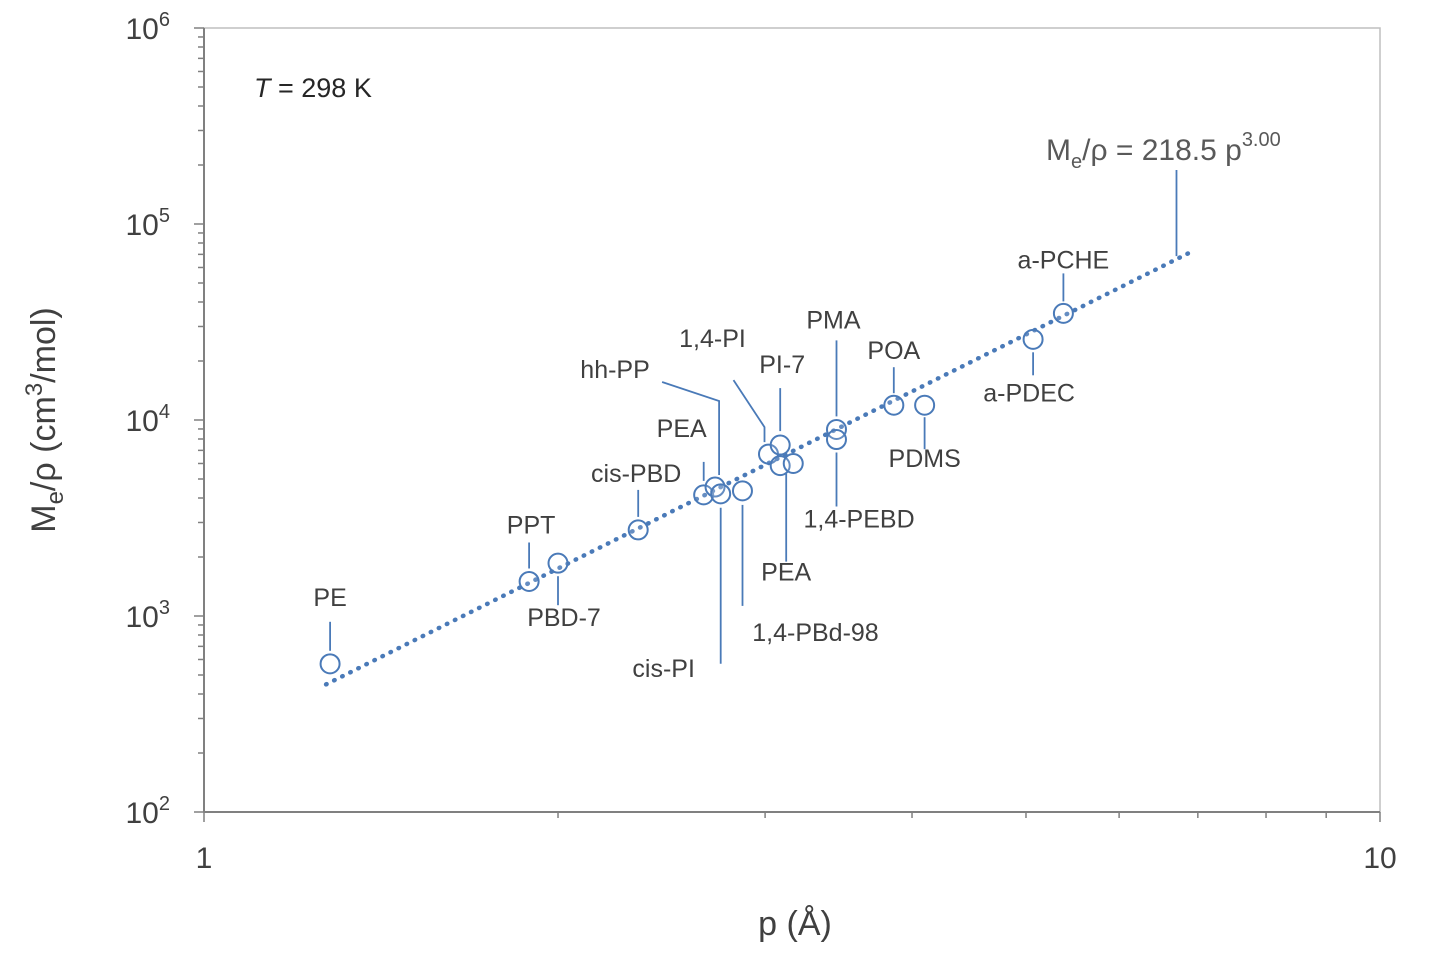 This screenshot has height=967, width=1442. Describe the element at coordinates (1029, 393) in the screenshot. I see `point-label: a-PDEC` at that location.